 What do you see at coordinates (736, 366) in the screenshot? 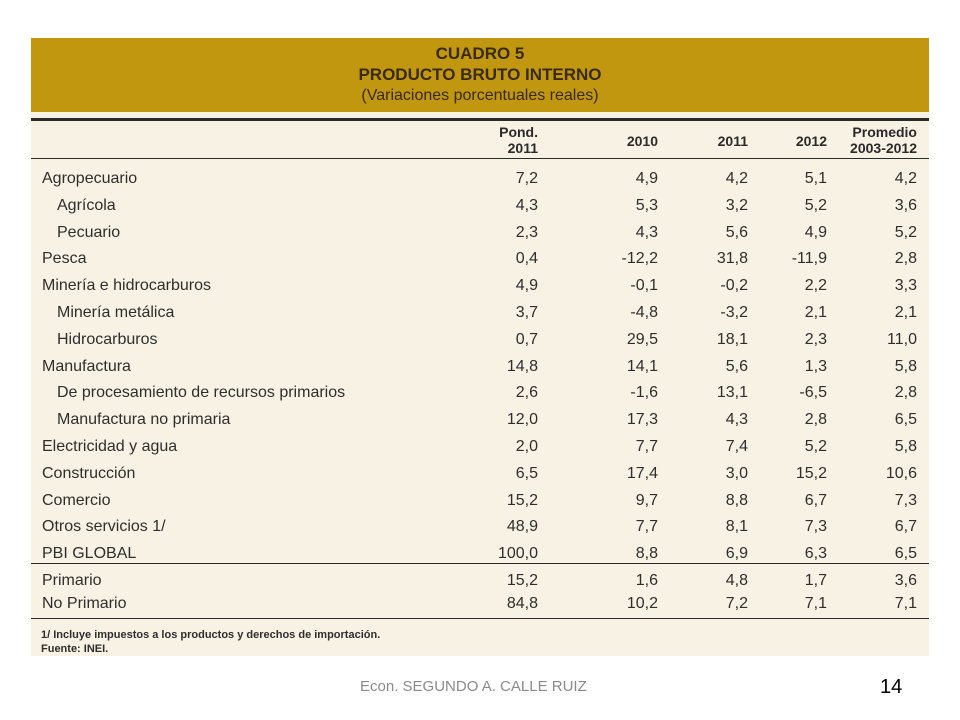
I see `cell-value: 5,6` at bounding box center [736, 366].